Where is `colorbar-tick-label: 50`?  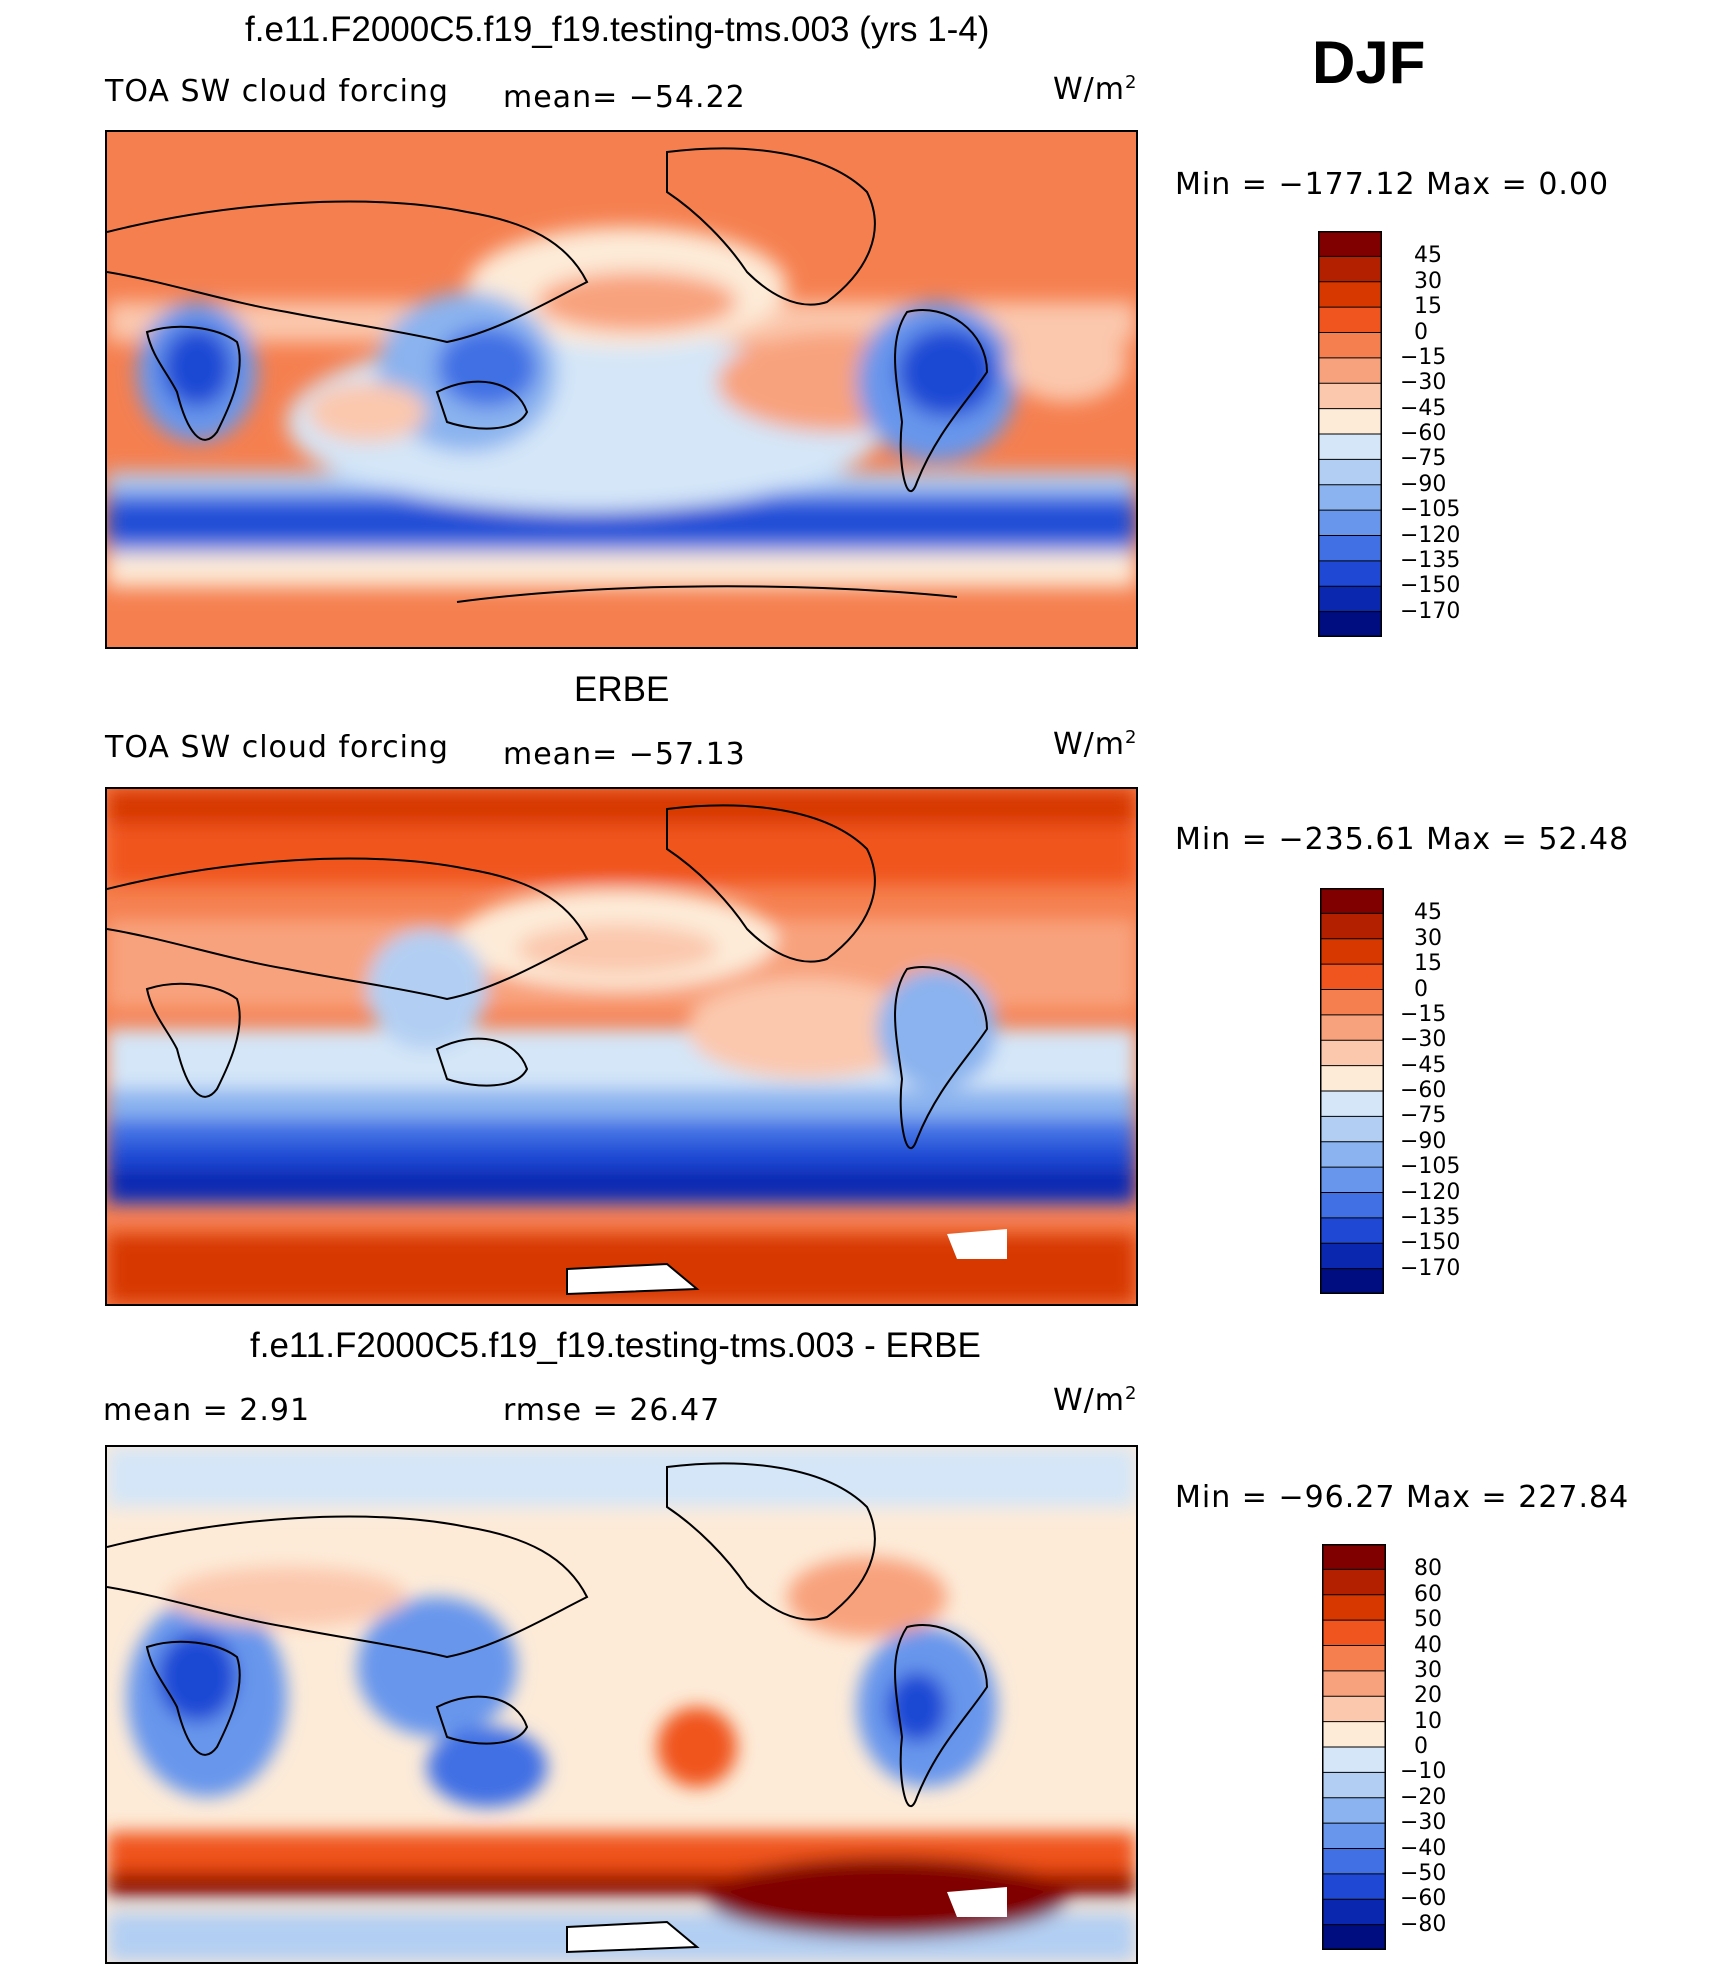
colorbar-tick-label: 50 is located at coordinates (1428, 1620).